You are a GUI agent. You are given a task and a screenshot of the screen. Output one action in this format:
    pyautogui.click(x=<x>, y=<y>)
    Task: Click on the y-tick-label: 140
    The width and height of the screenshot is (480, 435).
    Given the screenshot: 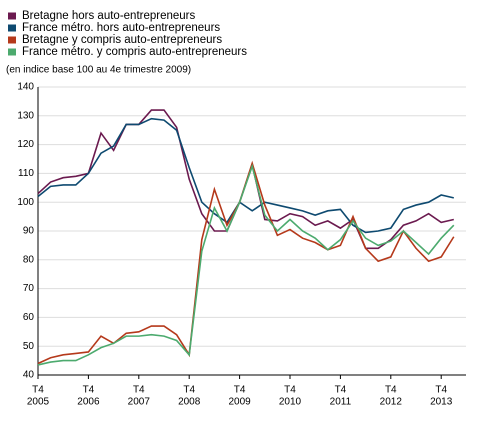 What is the action you would take?
    pyautogui.click(x=25, y=87)
    